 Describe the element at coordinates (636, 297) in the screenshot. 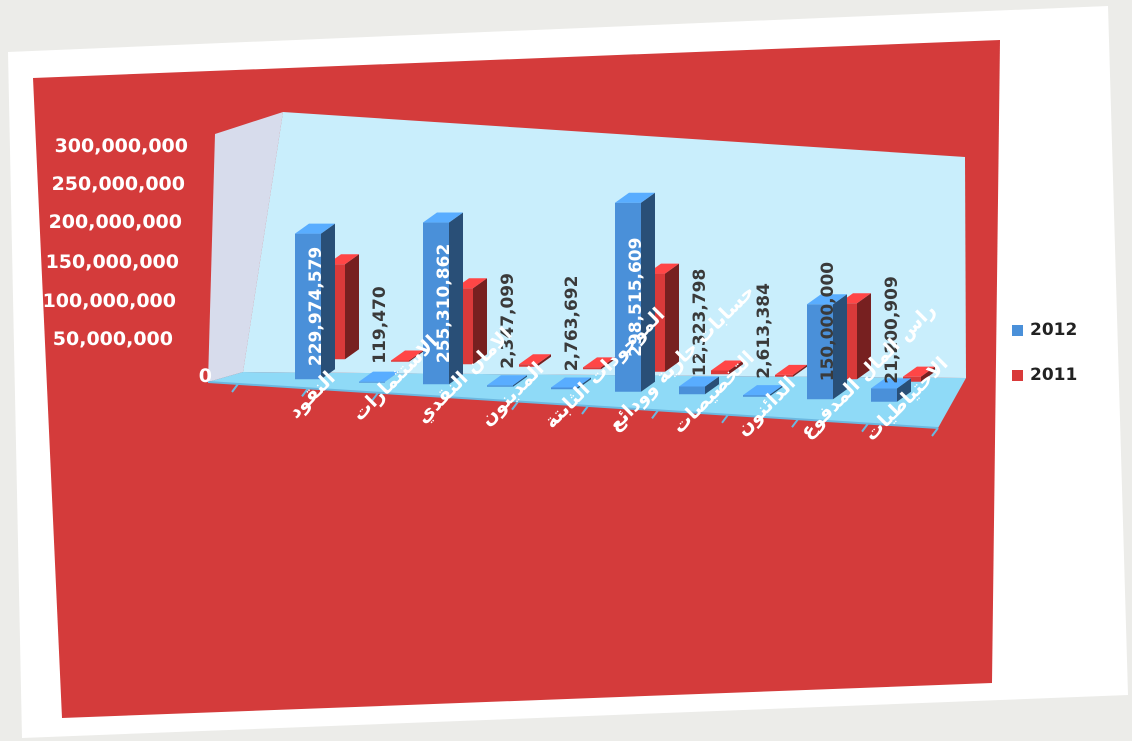

I see `data-label: 298,515,609` at that location.